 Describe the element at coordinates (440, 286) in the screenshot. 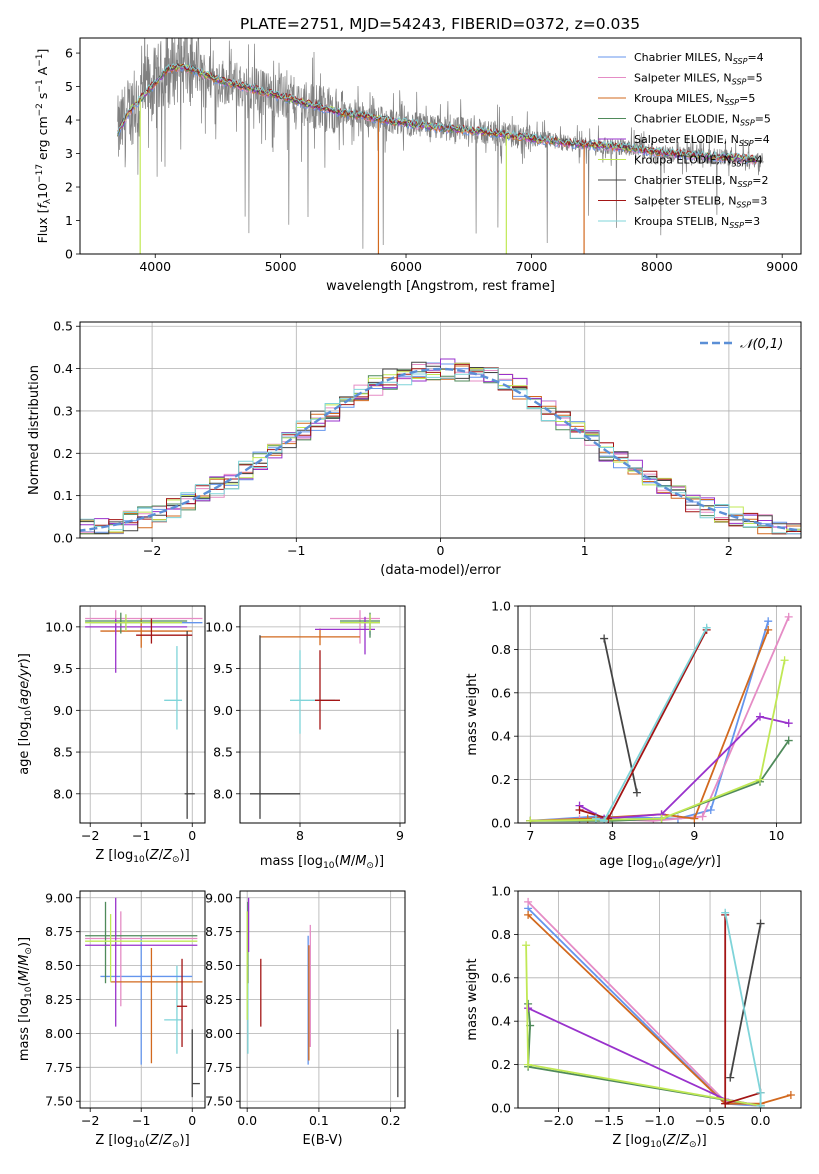

I see `x-axis-label: wavelength [Angstrom, rest frame]` at that location.